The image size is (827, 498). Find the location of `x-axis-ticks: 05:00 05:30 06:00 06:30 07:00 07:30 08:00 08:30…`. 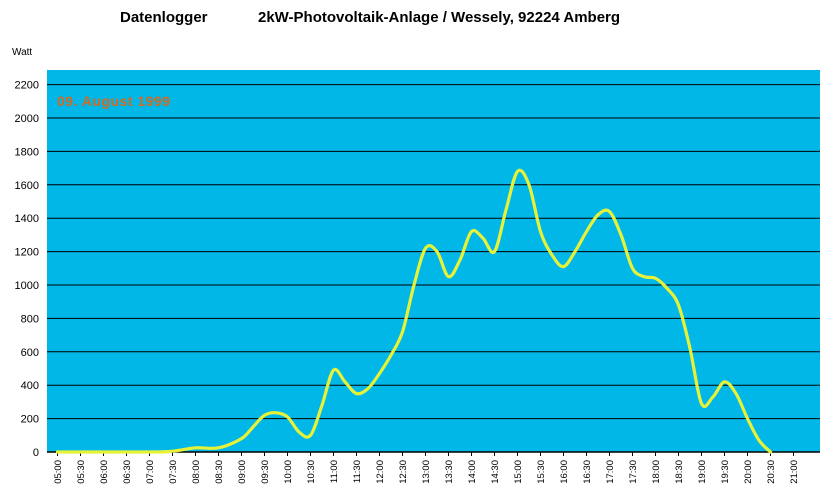

x-axis-ticks: 05:00 05:30 06:00 06:30 07:00 07:30 08:00 08:30… is located at coordinates (426, 468).